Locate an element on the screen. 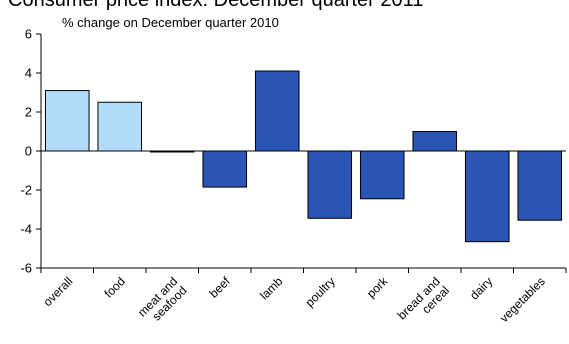 The height and width of the screenshot is (344, 569). x-tick-label: bread andcereal is located at coordinates (423, 302).